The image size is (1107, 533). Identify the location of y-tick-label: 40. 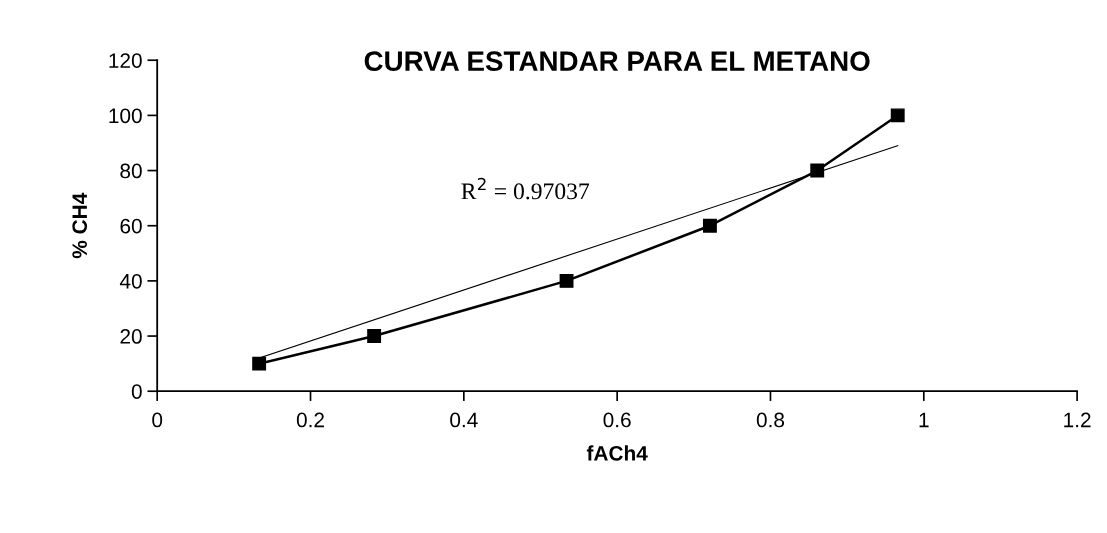
(130, 281).